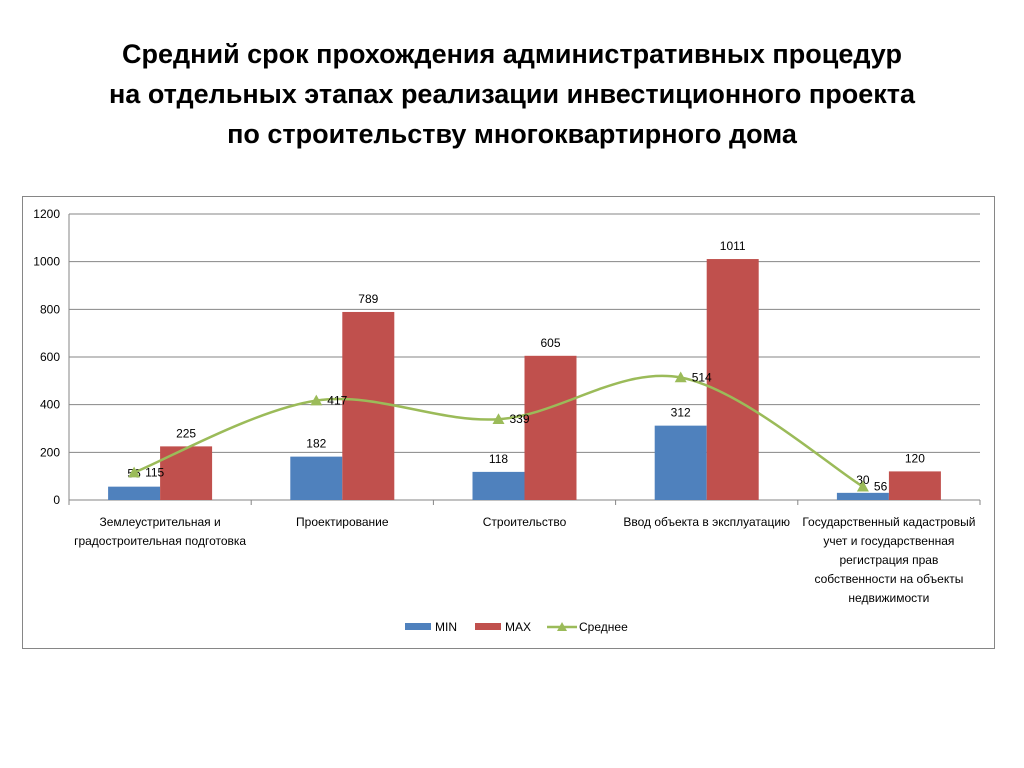  Describe the element at coordinates (418, 626) in the screenshot. I see `legend-swatch-min` at that location.